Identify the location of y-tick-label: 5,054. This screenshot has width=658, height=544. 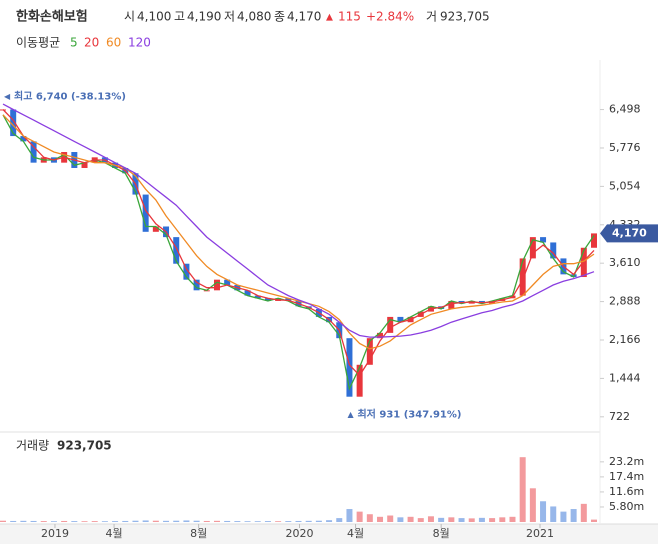
(625, 185).